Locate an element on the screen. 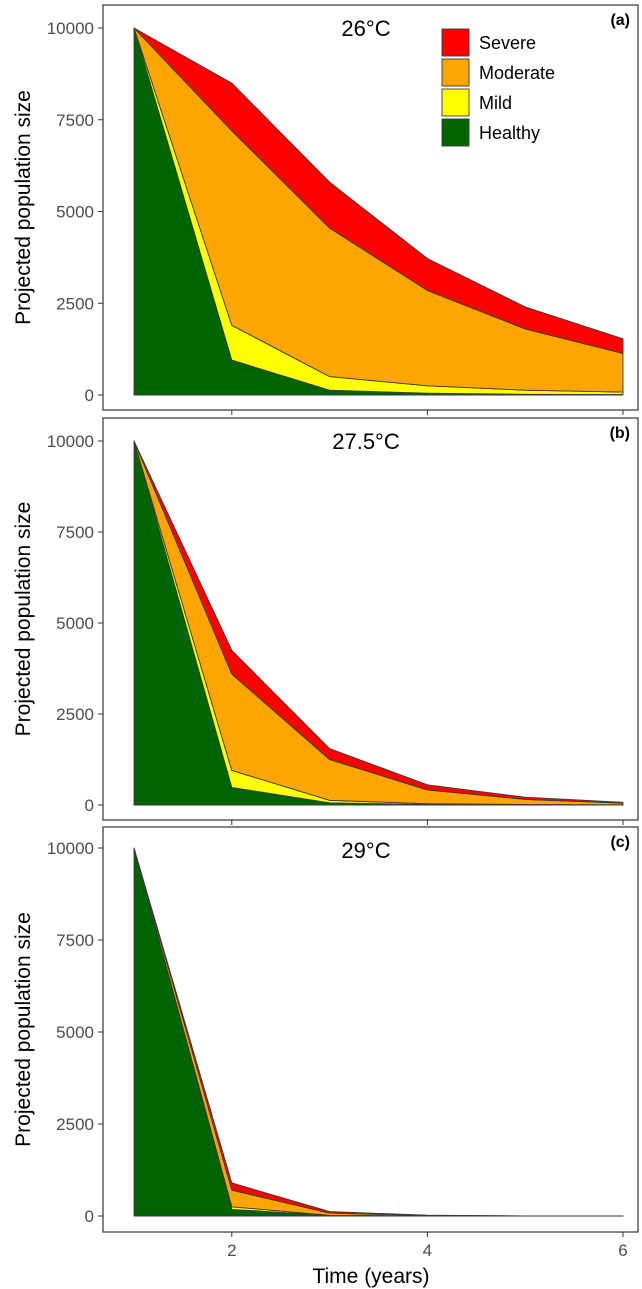 This screenshot has height=1289, width=642. legend-swatch-moderate is located at coordinates (455, 72).